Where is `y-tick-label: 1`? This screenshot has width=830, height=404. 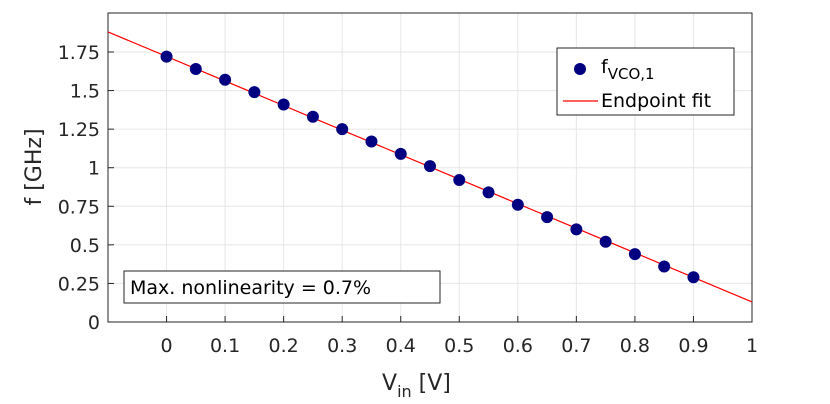 y-tick-label: 1 is located at coordinates (94, 169).